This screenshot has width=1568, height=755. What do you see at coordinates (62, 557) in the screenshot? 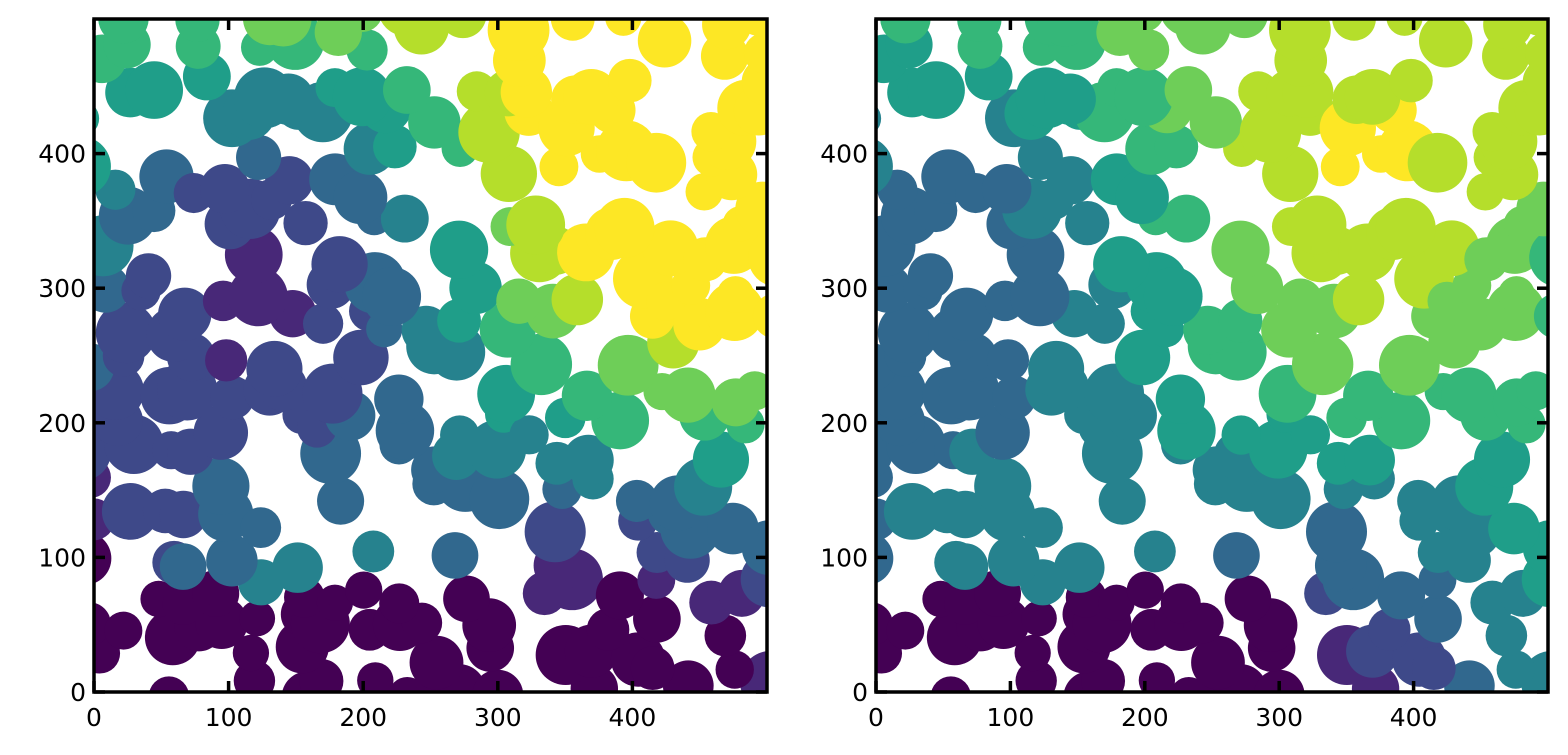
I see `y-tick-label: 100` at bounding box center [62, 557].